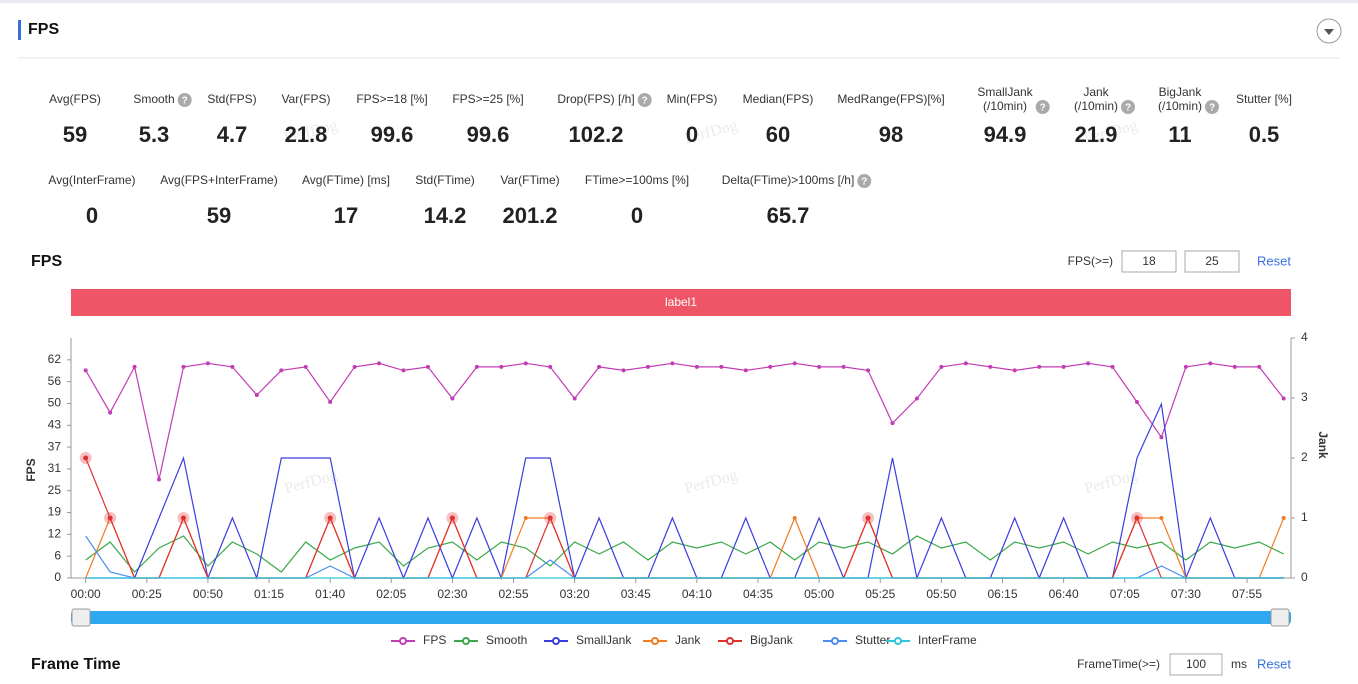 This screenshot has height=684, width=1358. What do you see at coordinates (86, 594) in the screenshot?
I see `x-tick-label: 00:00` at bounding box center [86, 594].